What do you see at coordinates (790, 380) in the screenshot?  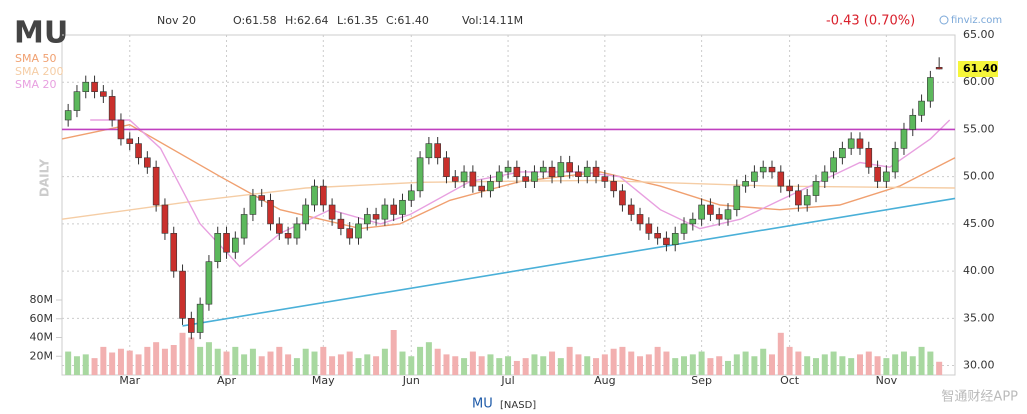 I see `x-tick-label: Oct` at bounding box center [790, 380].